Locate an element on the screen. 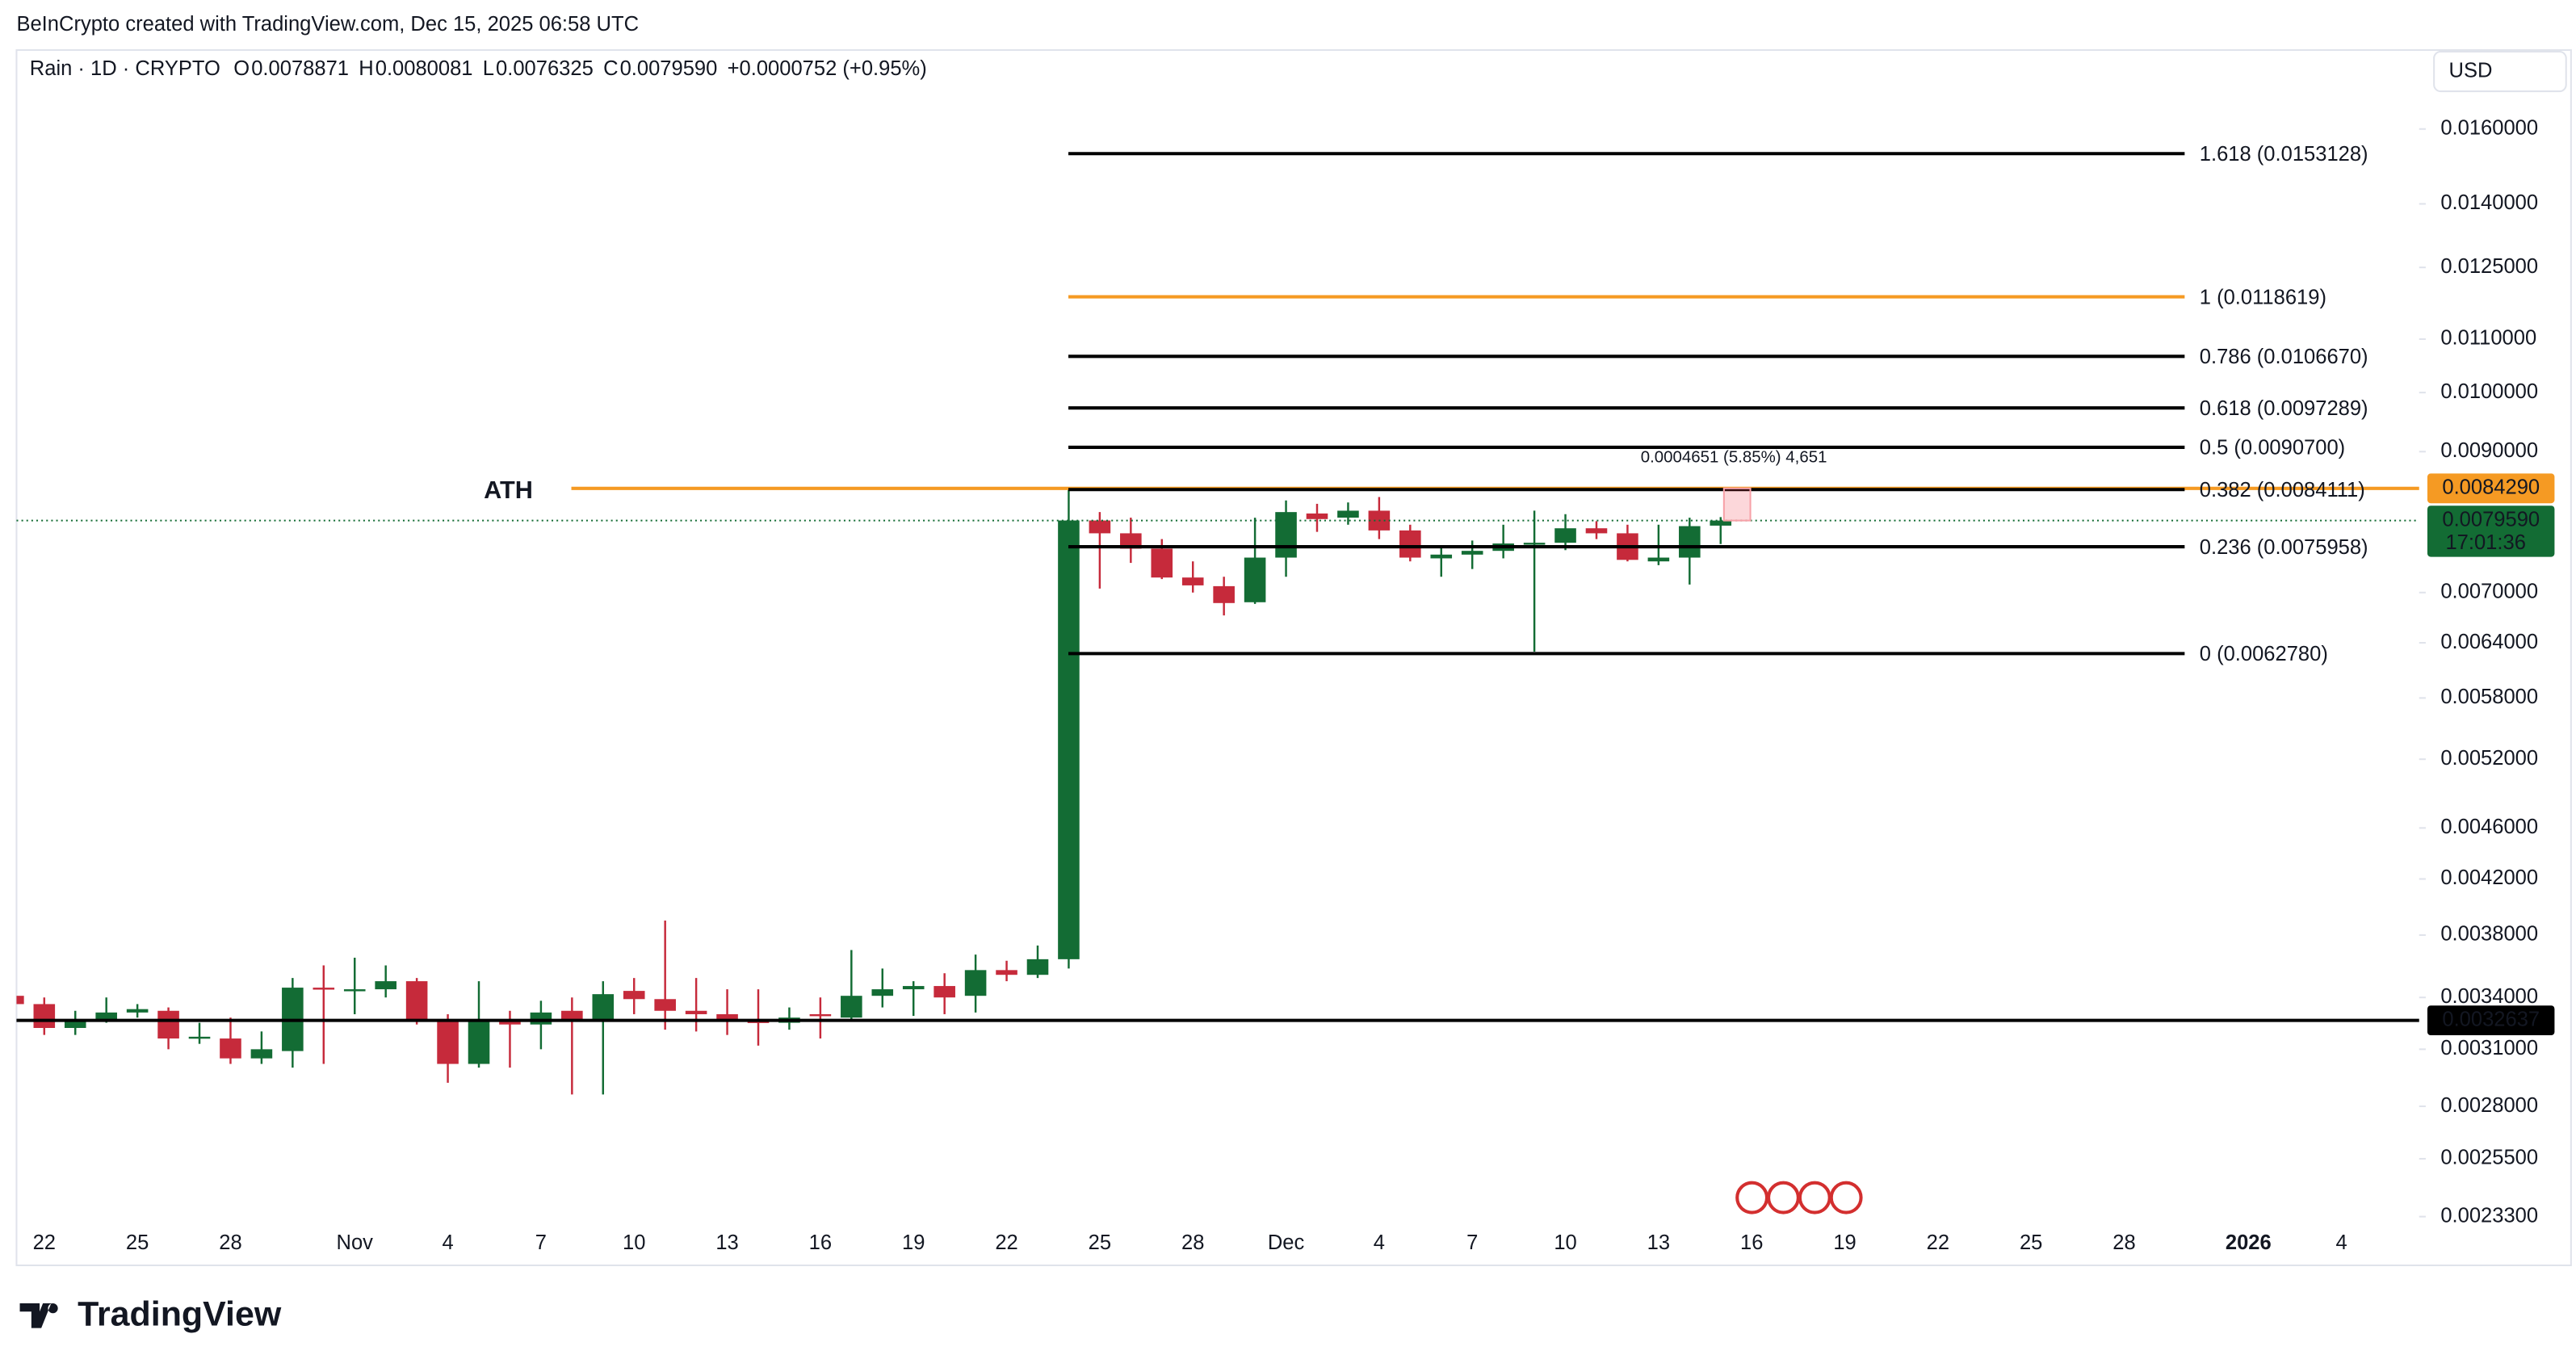 The width and height of the screenshot is (2576, 1355). ohlc-key: O is located at coordinates (241, 69).